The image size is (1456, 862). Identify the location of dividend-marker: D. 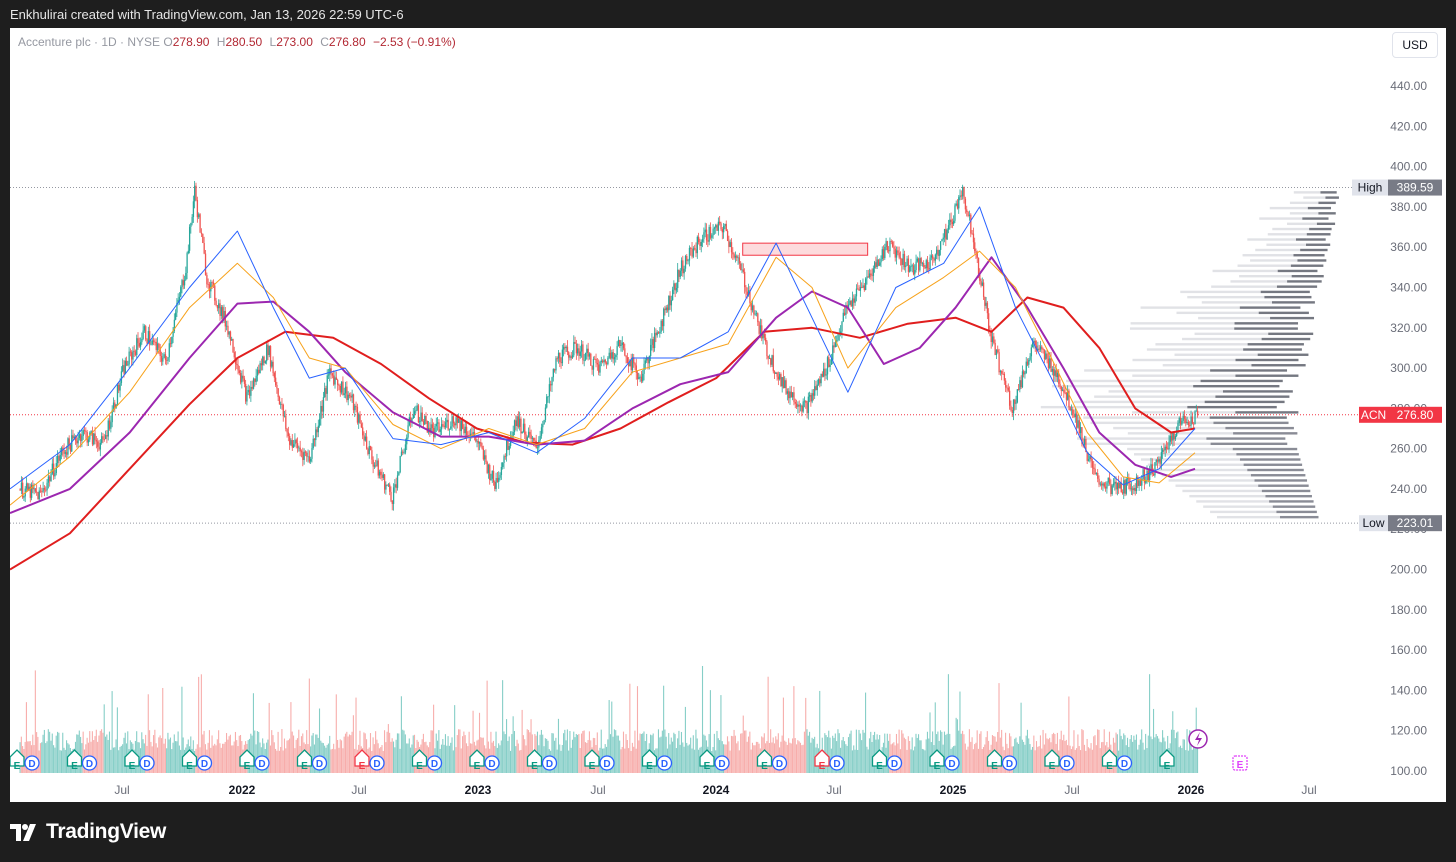
(434, 763).